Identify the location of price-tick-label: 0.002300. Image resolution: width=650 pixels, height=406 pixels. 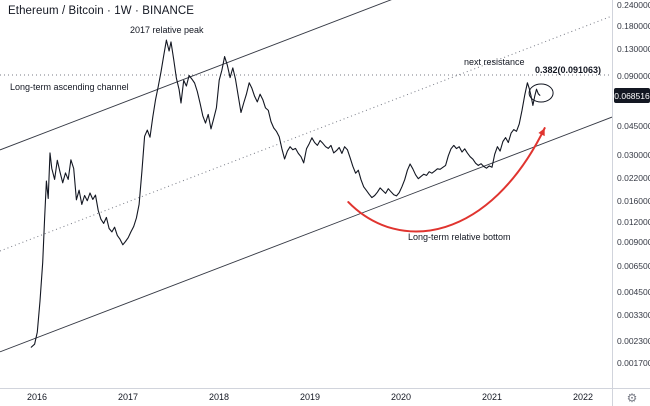
(633, 340).